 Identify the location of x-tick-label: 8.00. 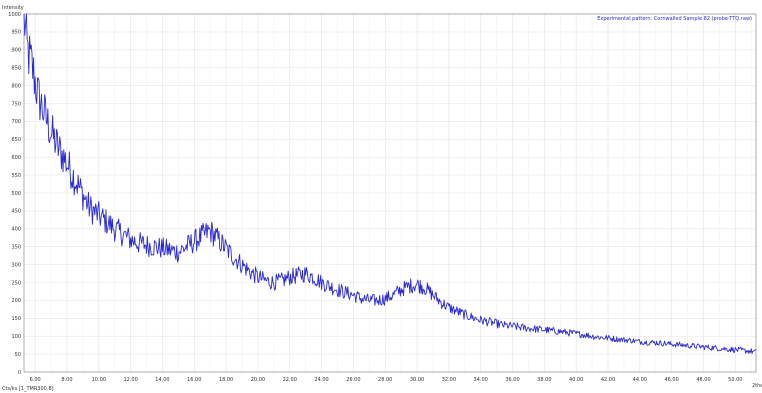
(66, 380).